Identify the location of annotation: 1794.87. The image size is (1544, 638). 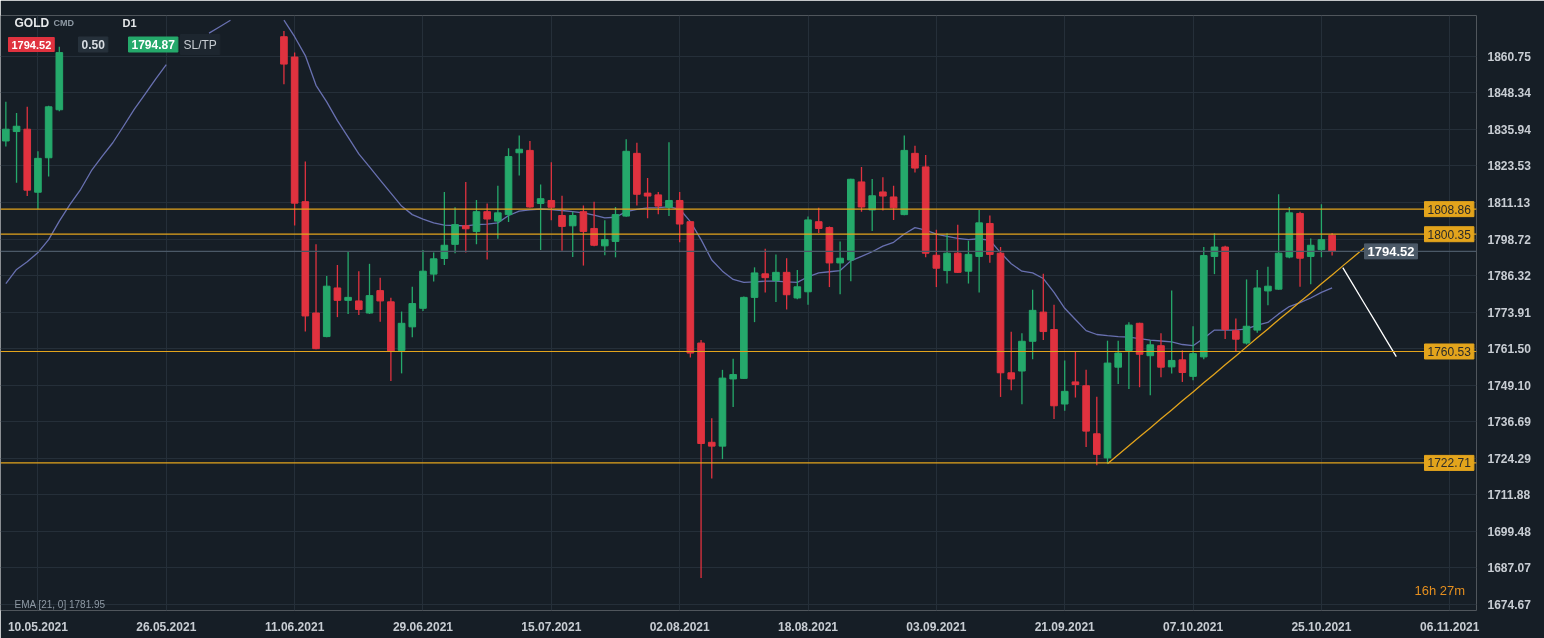
(153, 45).